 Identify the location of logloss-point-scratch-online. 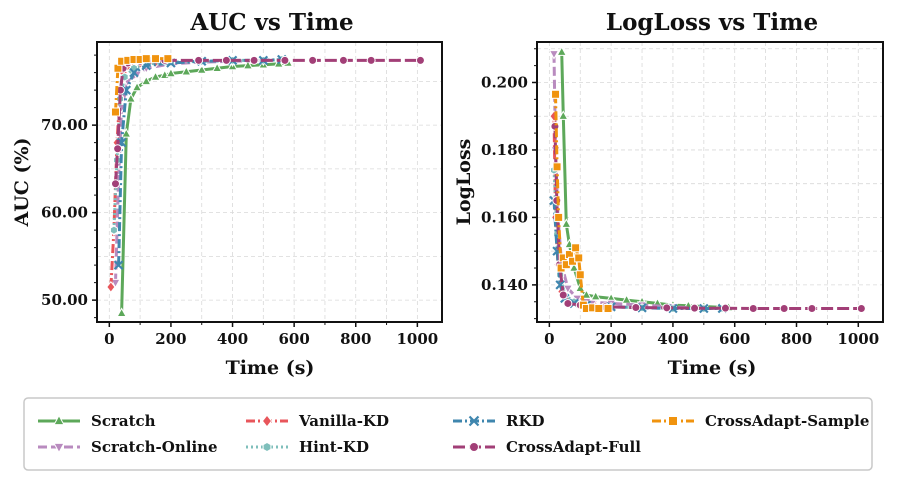
(554, 55).